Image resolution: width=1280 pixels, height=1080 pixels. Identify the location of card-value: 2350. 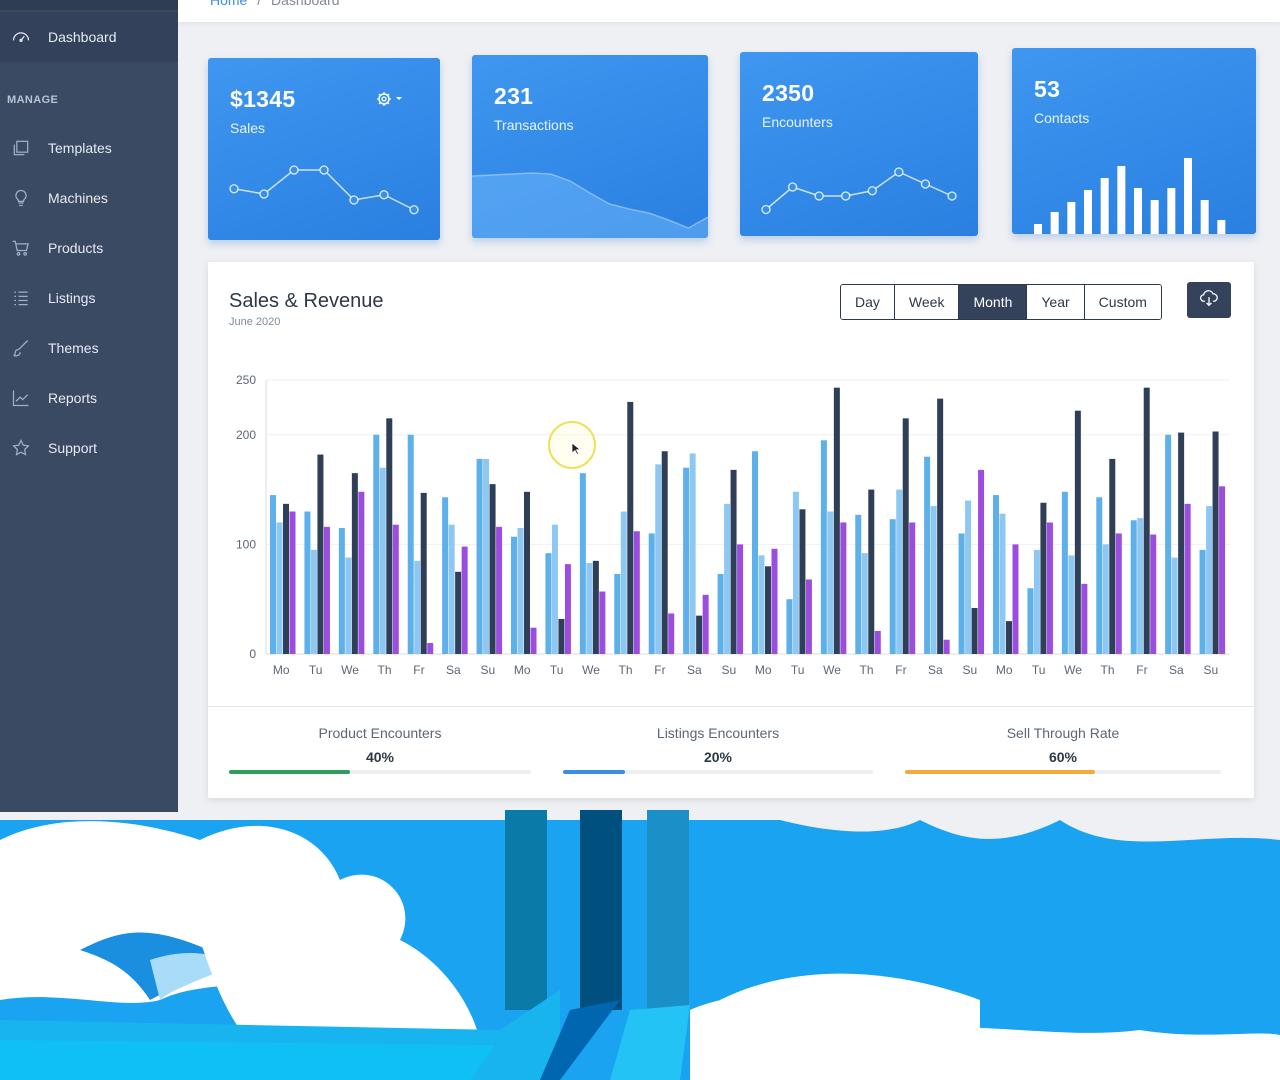
(788, 93).